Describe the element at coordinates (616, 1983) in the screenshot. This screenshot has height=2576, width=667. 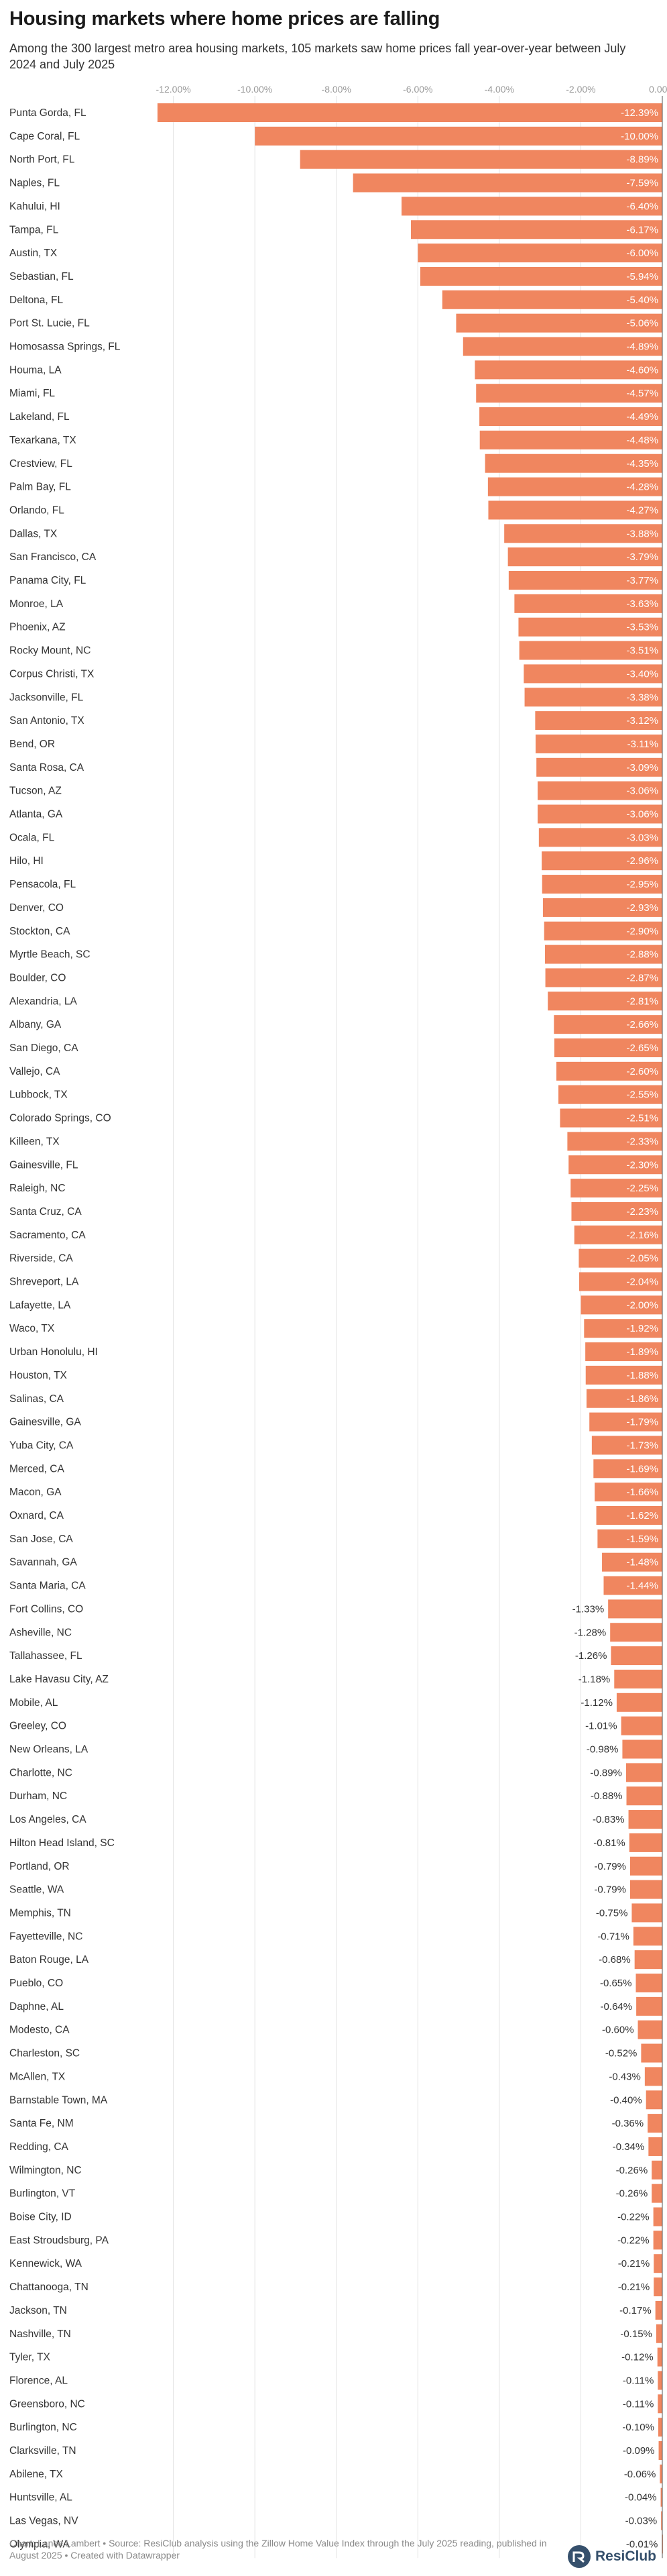
I see `value-label: -0.65%` at that location.